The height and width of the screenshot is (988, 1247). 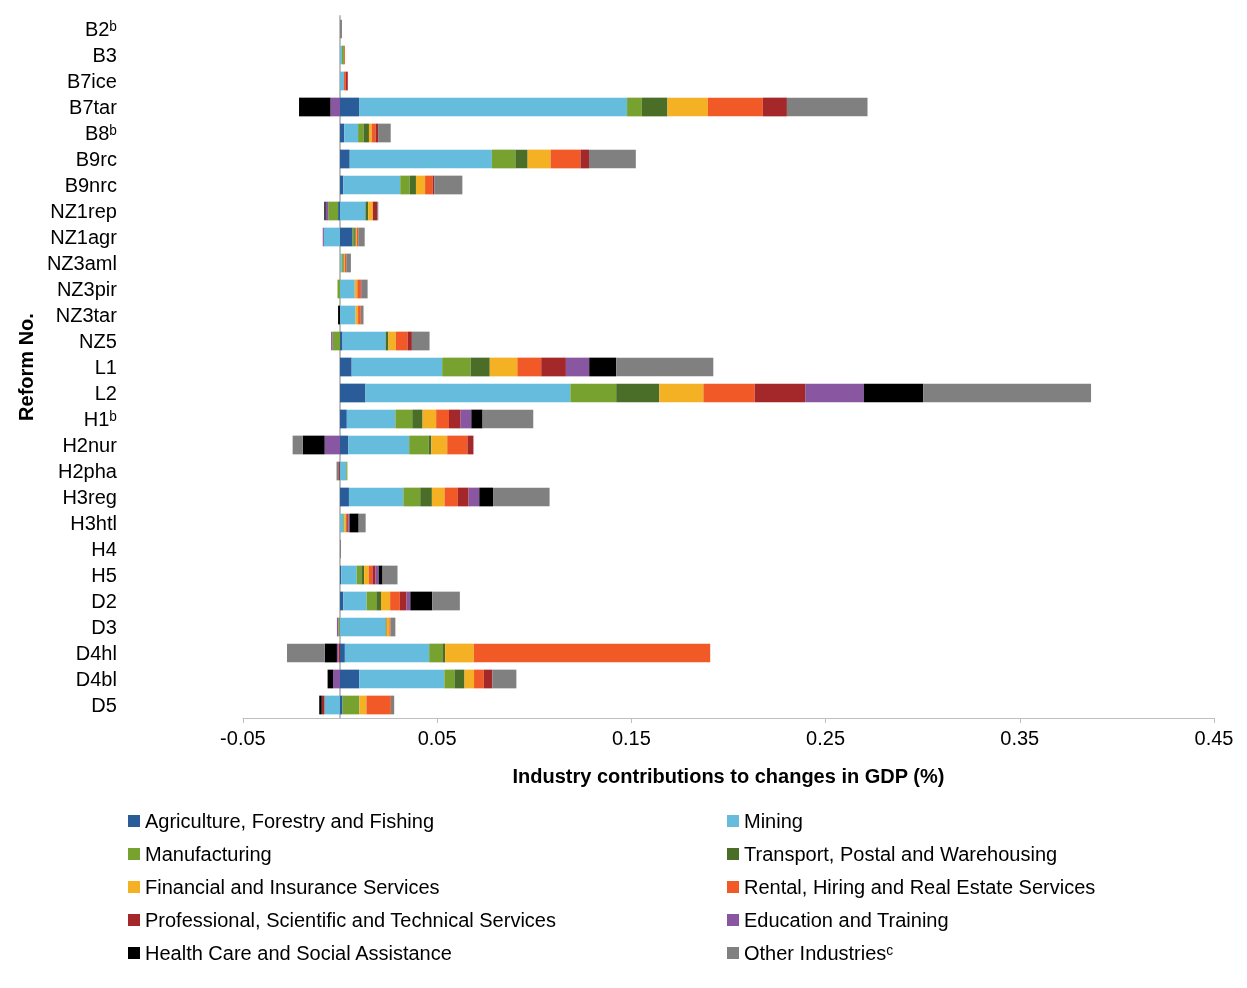 I want to click on y-tick-label: D4bl, so click(x=96, y=679).